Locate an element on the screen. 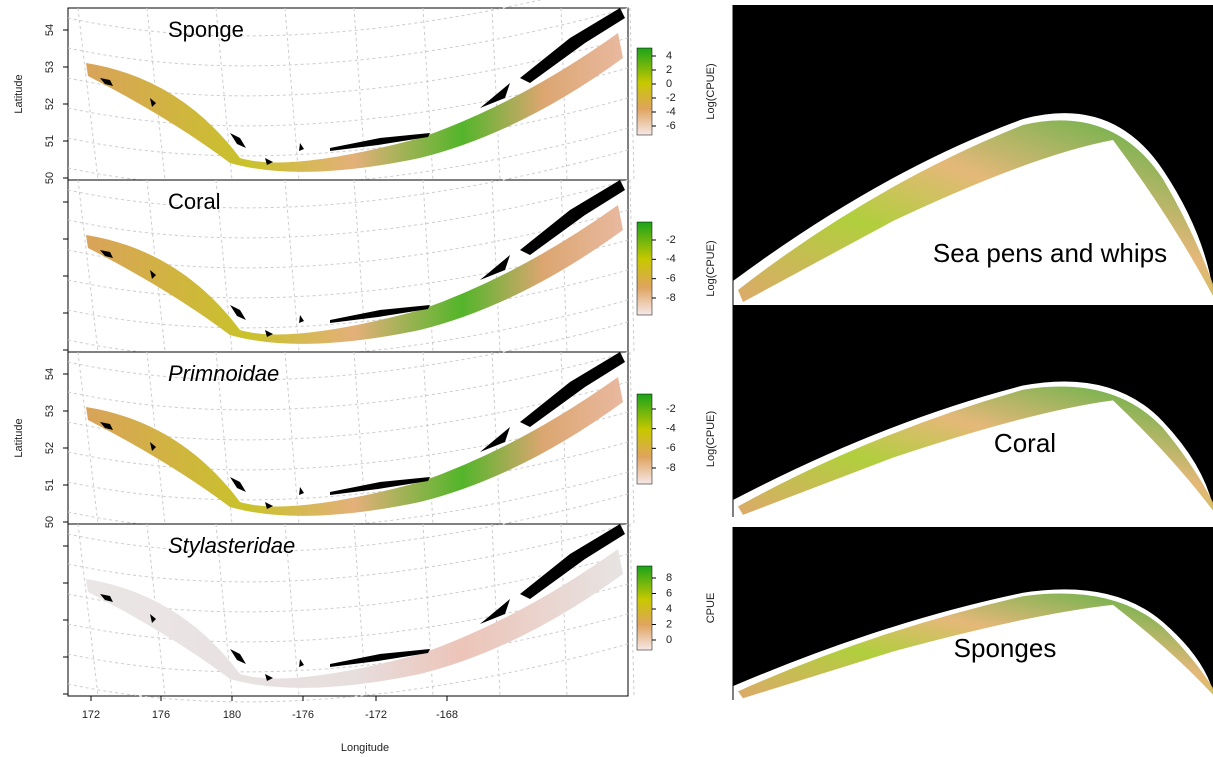 The width and height of the screenshot is (1213, 757). map-panel: Coral is located at coordinates (972, 411).